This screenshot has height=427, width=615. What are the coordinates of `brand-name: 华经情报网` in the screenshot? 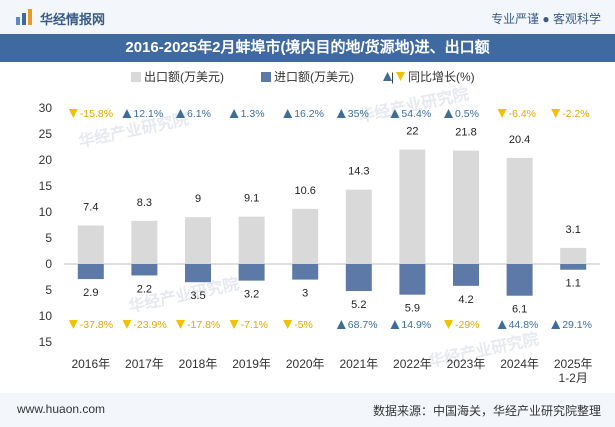 It's located at (73, 19).